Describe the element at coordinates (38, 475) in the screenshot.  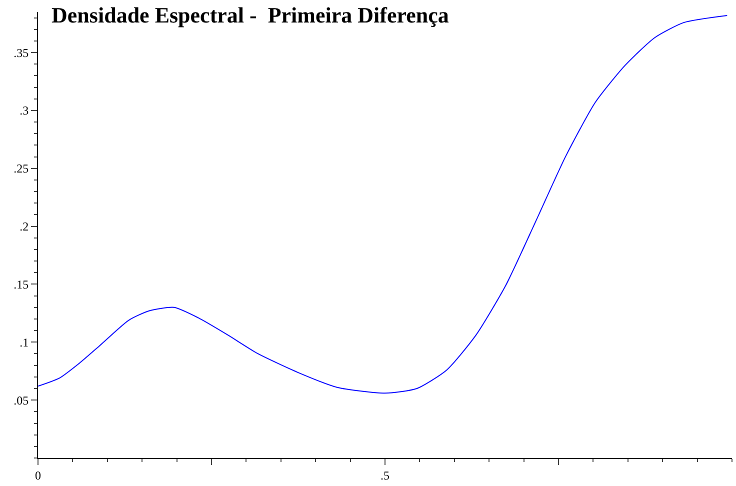
I see `x-tick-label: 0` at that location.